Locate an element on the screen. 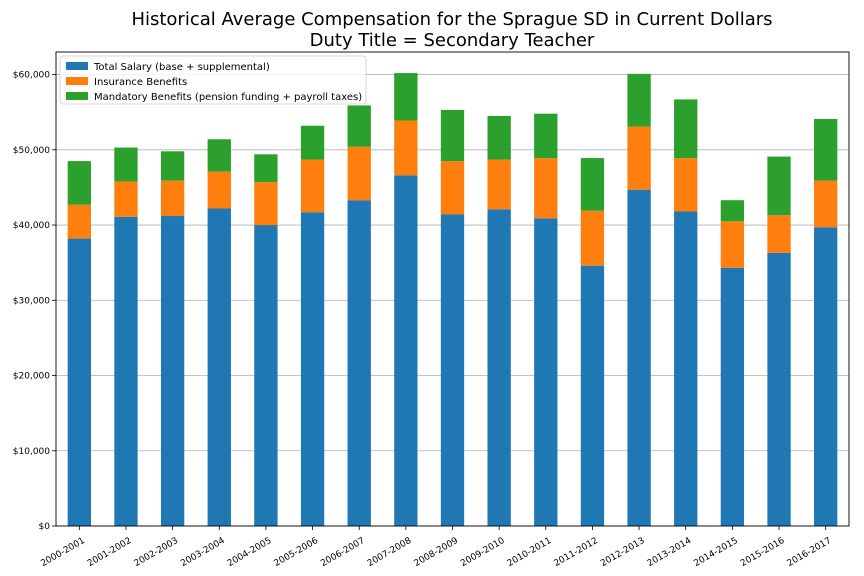  y-tick-label: $20,000 is located at coordinates (31, 377).